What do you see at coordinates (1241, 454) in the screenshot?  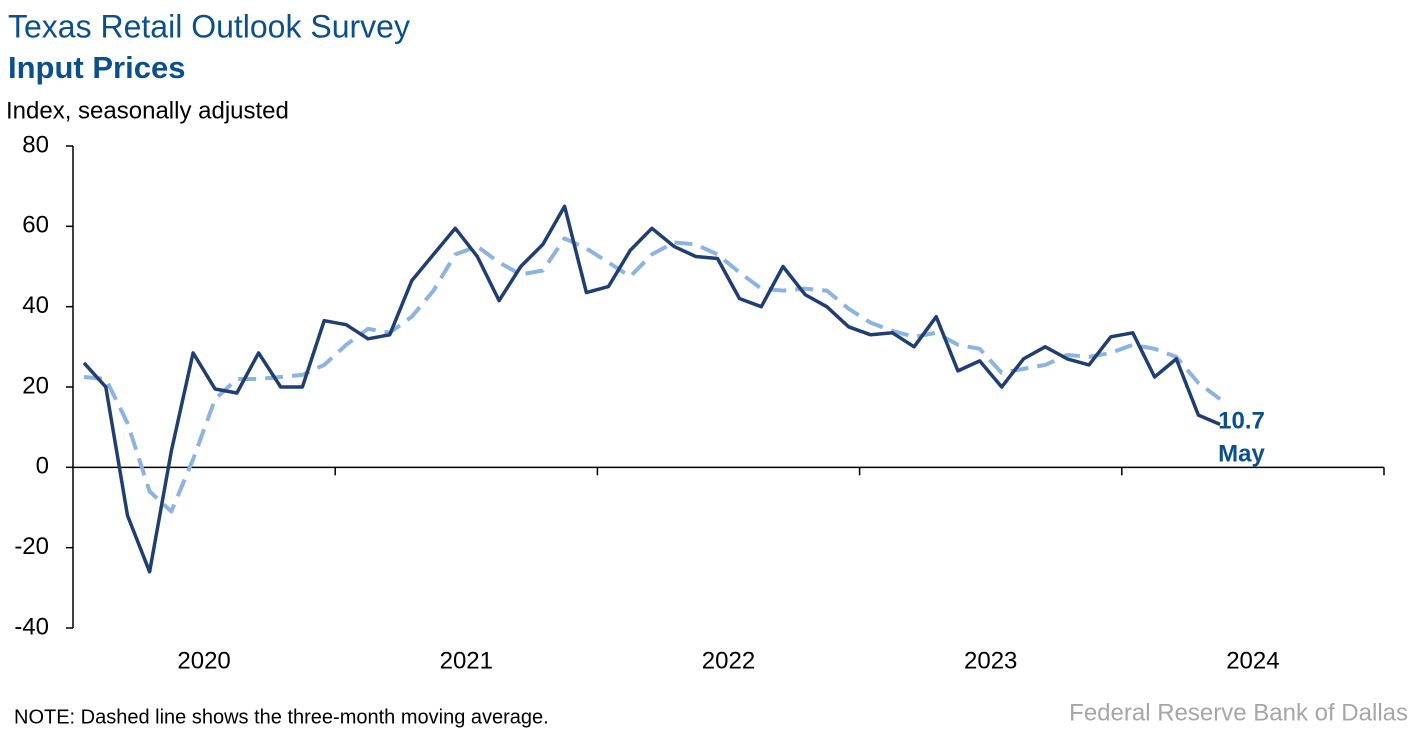 I see `annotation: May` at bounding box center [1241, 454].